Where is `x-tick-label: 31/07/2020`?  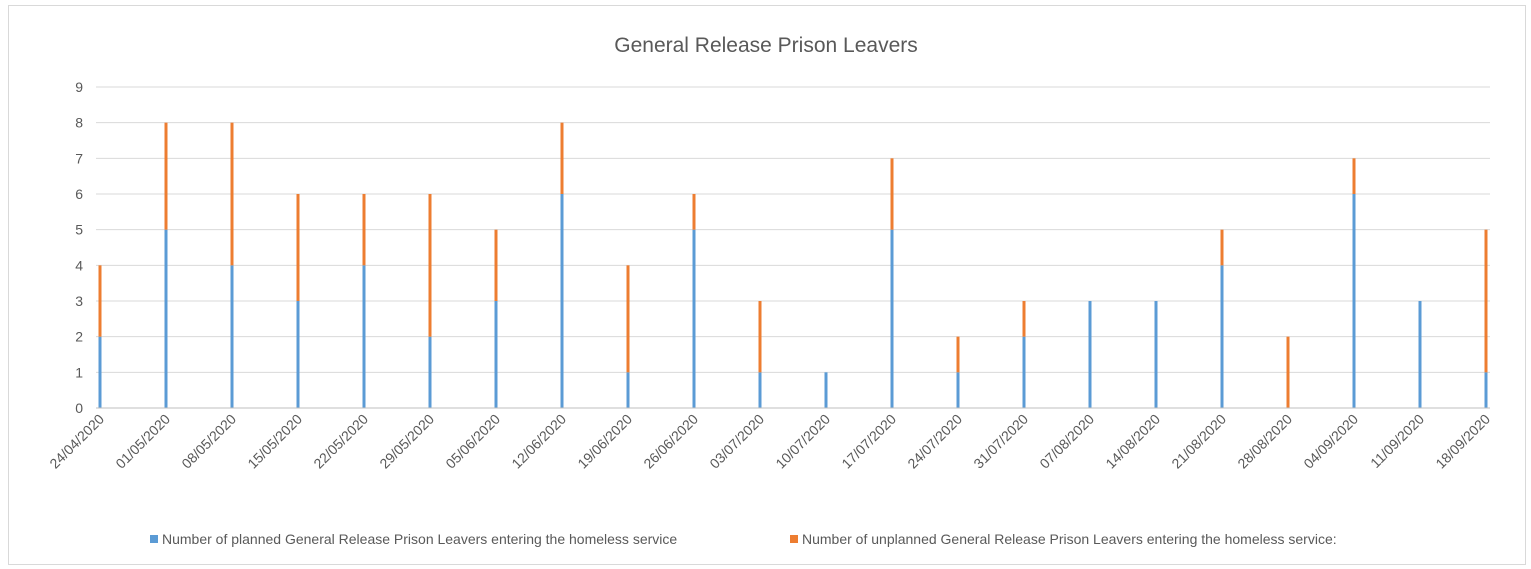
x-tick-label: 31/07/2020 is located at coordinates (1000, 441).